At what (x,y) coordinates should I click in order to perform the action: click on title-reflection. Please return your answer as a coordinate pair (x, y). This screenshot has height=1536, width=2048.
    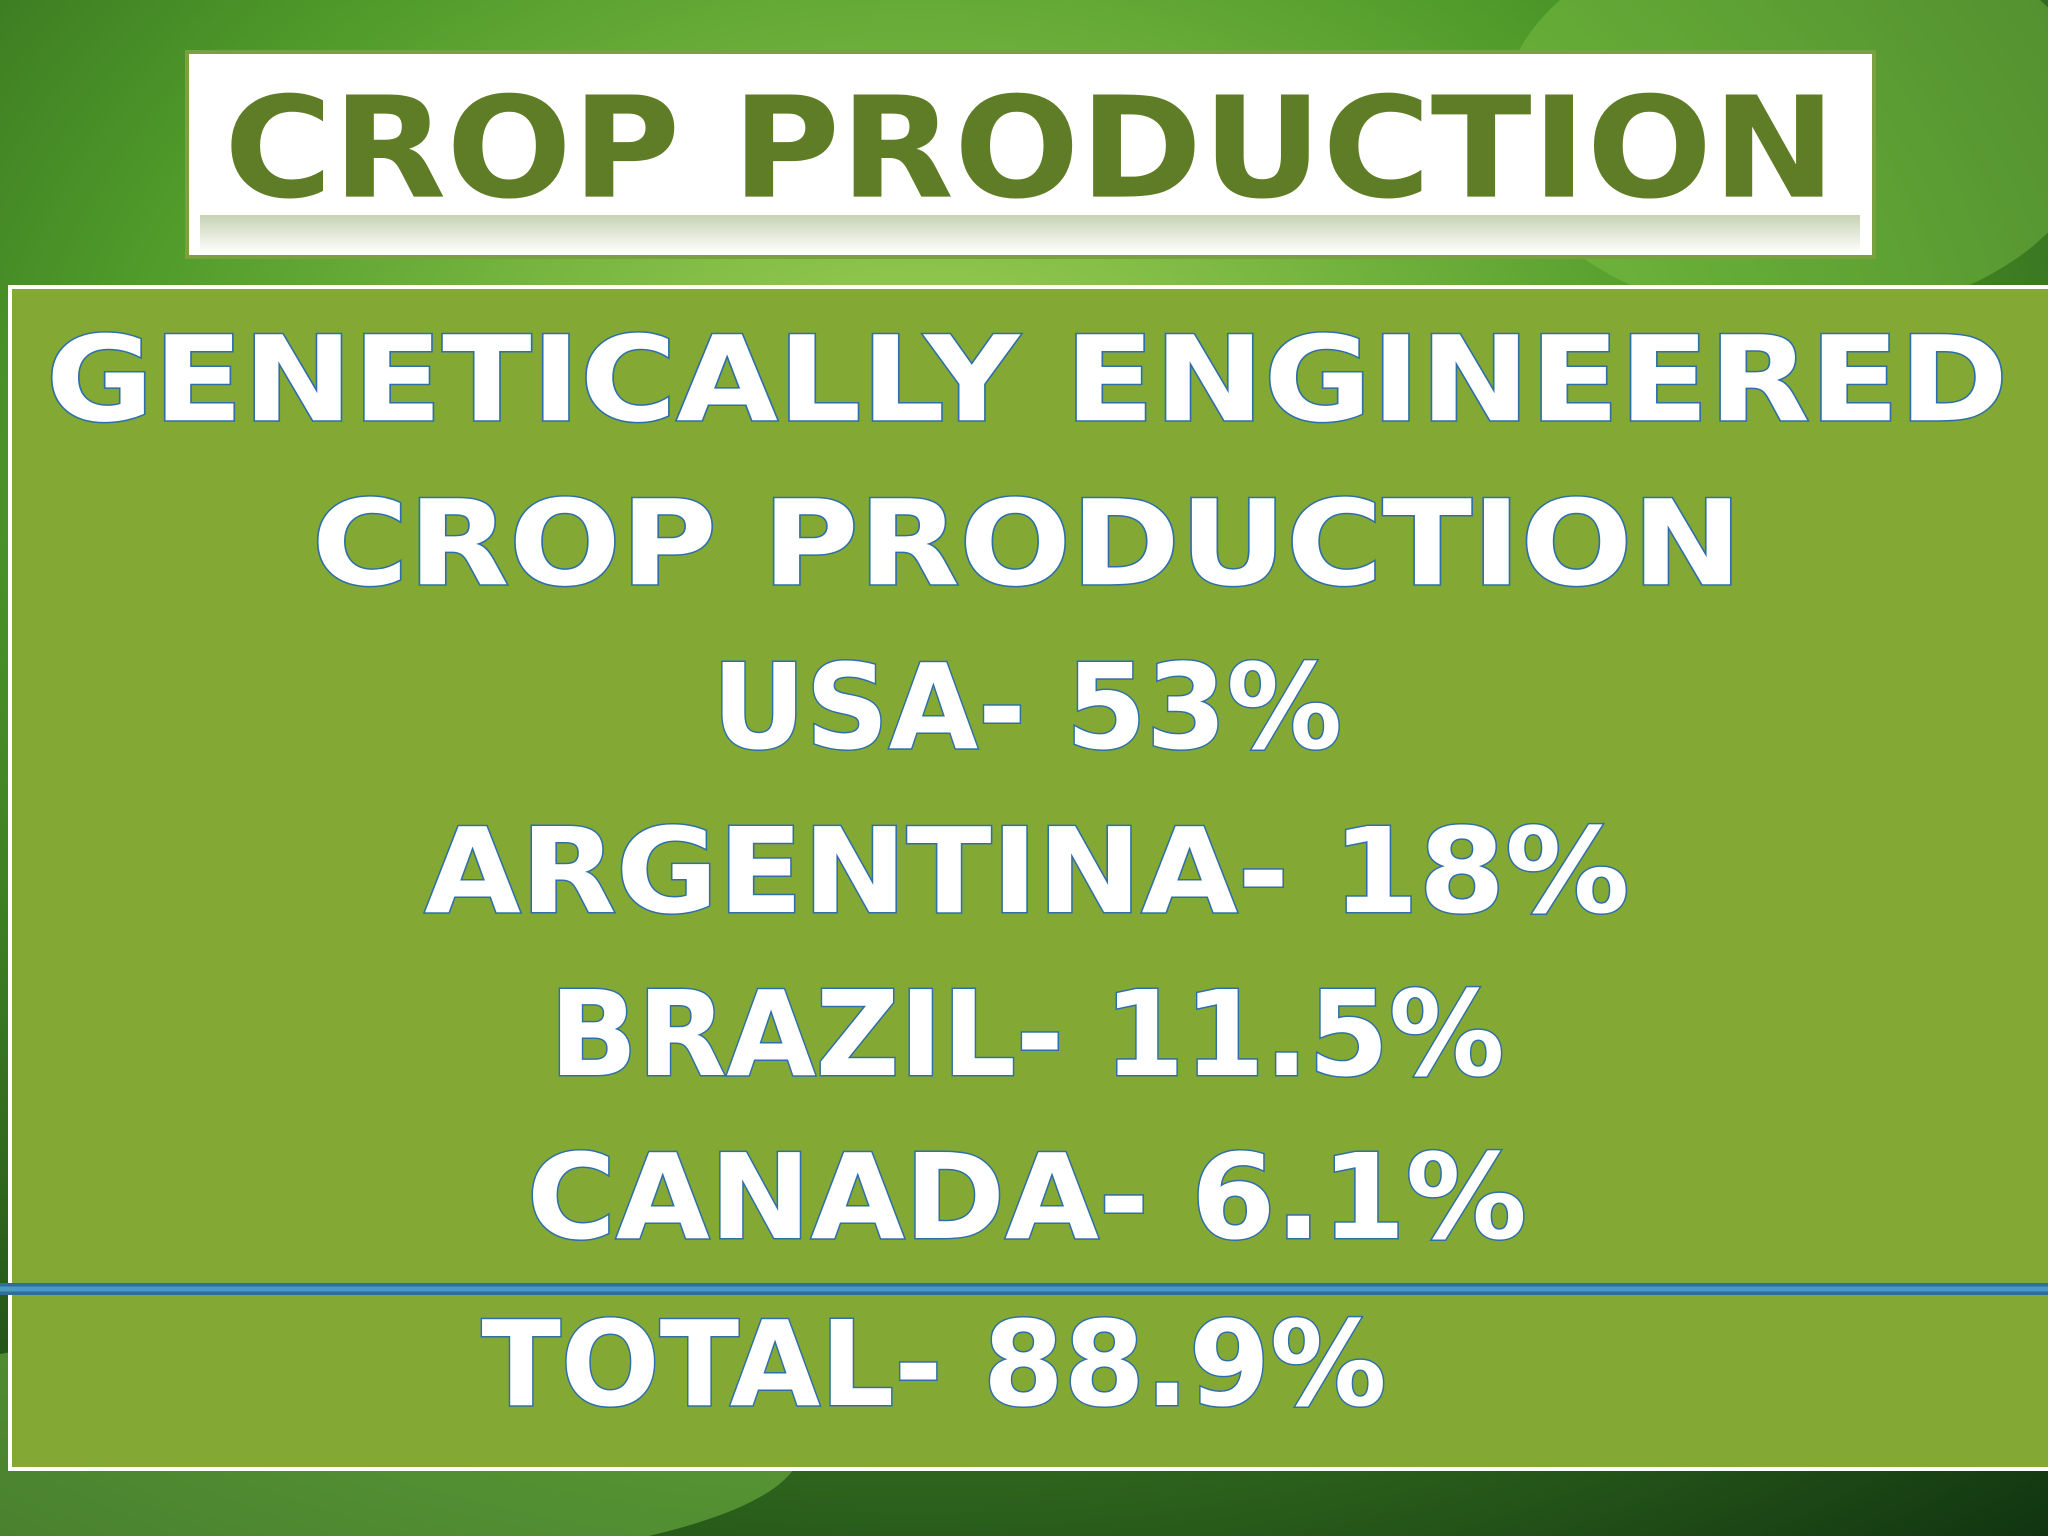
    Looking at the image, I should click on (1030, 234).